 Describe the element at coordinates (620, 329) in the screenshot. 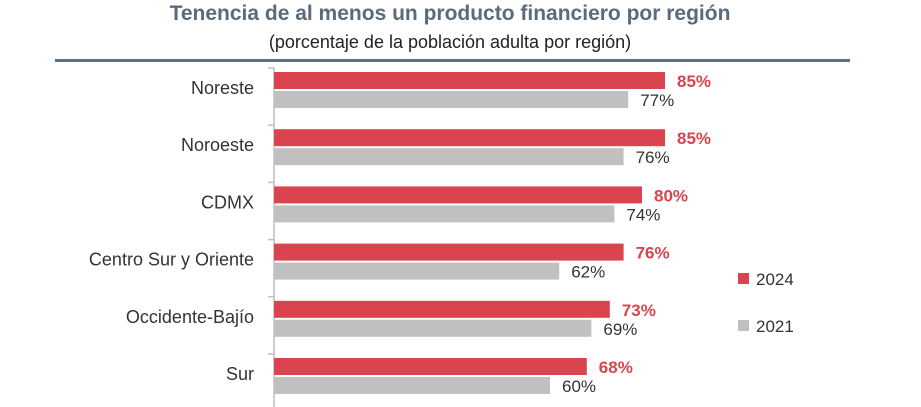

I see `data-label-2021-4: 69%` at that location.